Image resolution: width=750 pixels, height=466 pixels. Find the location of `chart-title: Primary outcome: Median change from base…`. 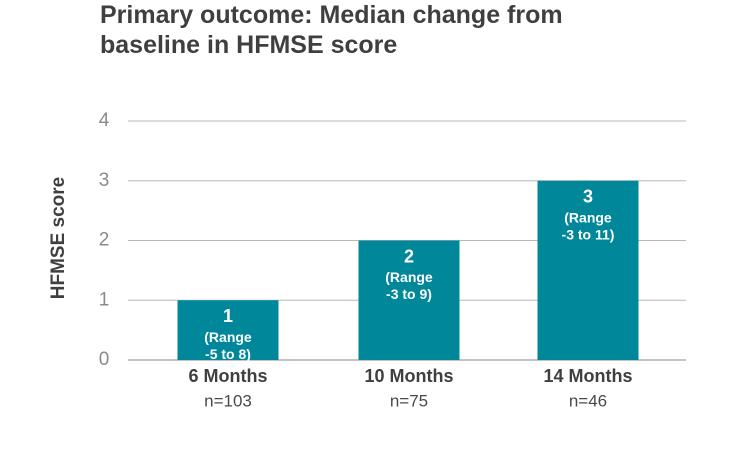

chart-title: Primary outcome: Median change from base… is located at coordinates (331, 30).